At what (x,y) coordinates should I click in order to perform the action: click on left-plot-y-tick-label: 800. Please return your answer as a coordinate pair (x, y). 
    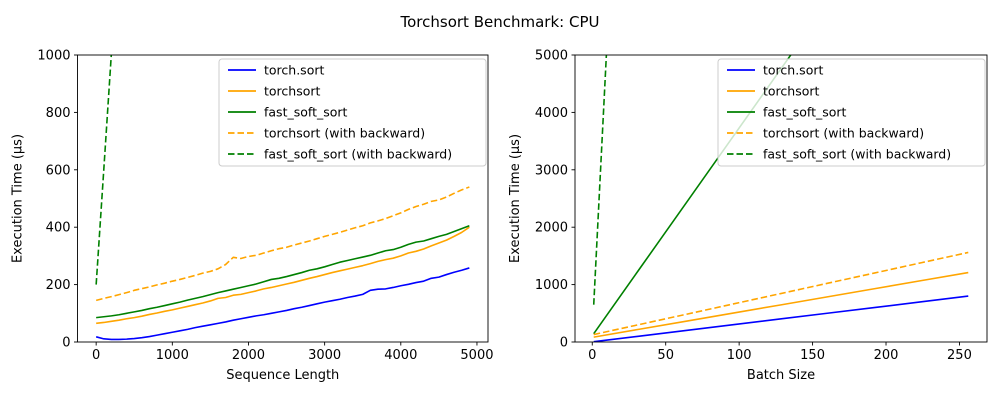
    Looking at the image, I should click on (58, 113).